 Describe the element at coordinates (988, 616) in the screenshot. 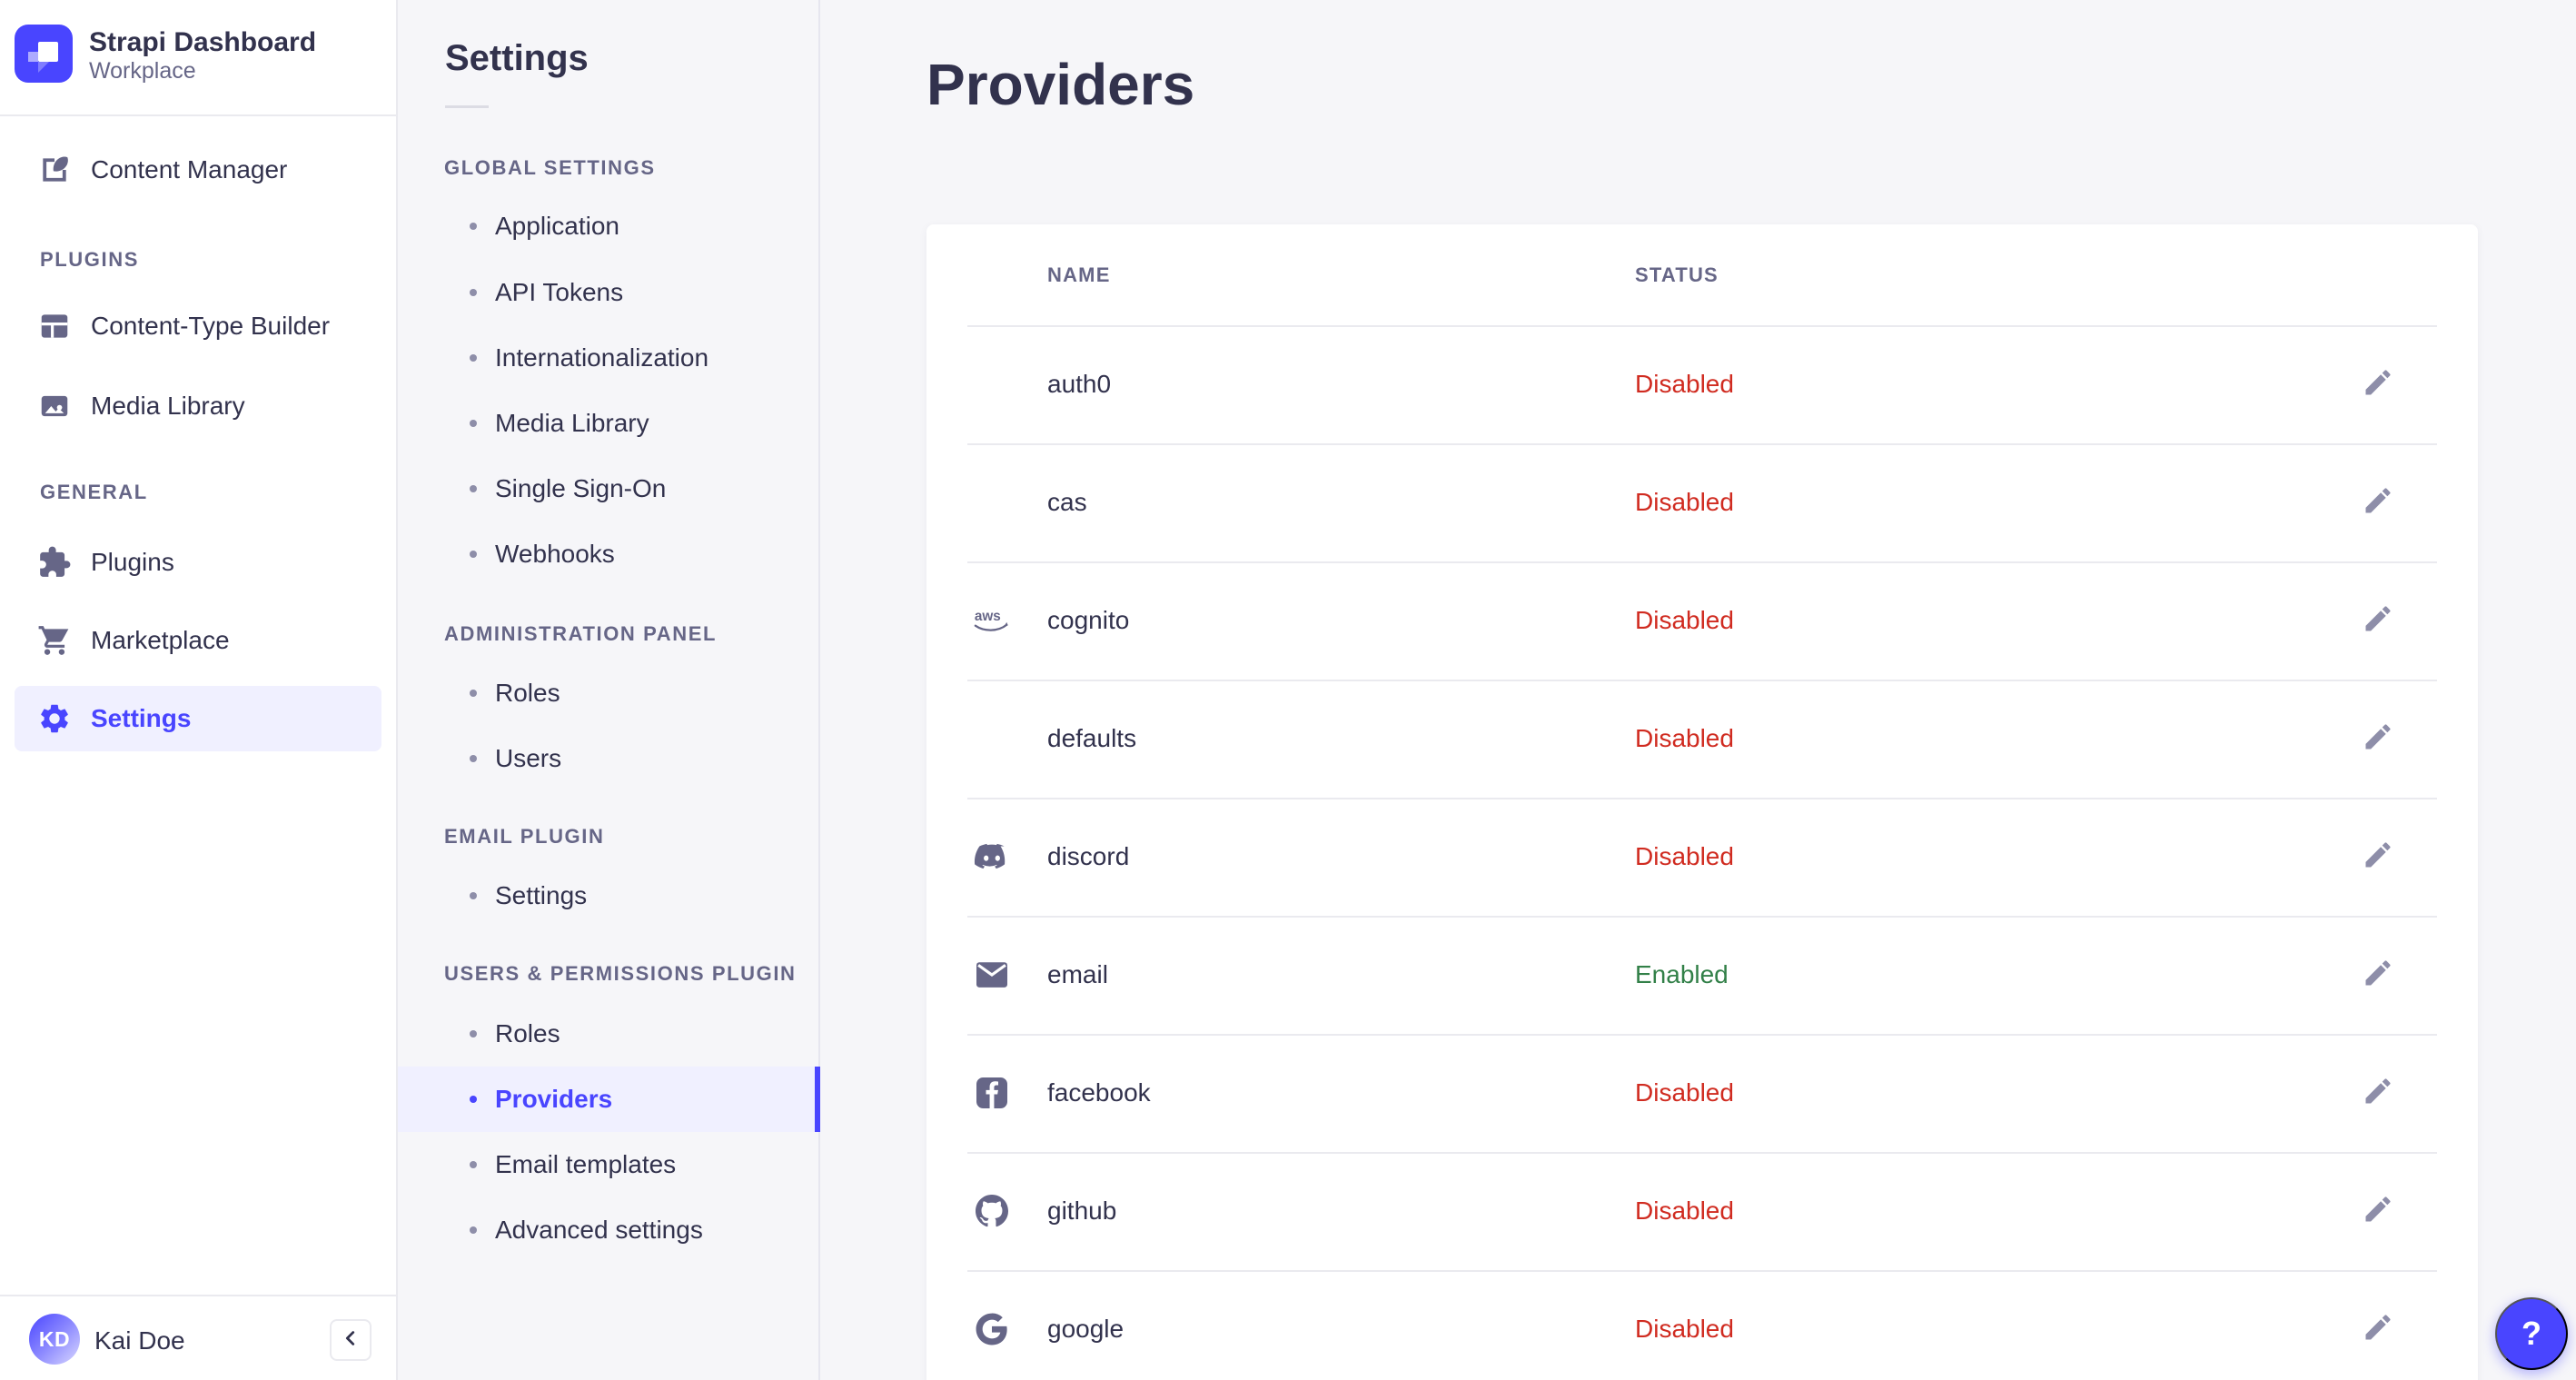

I see `svg-text: aws` at that location.